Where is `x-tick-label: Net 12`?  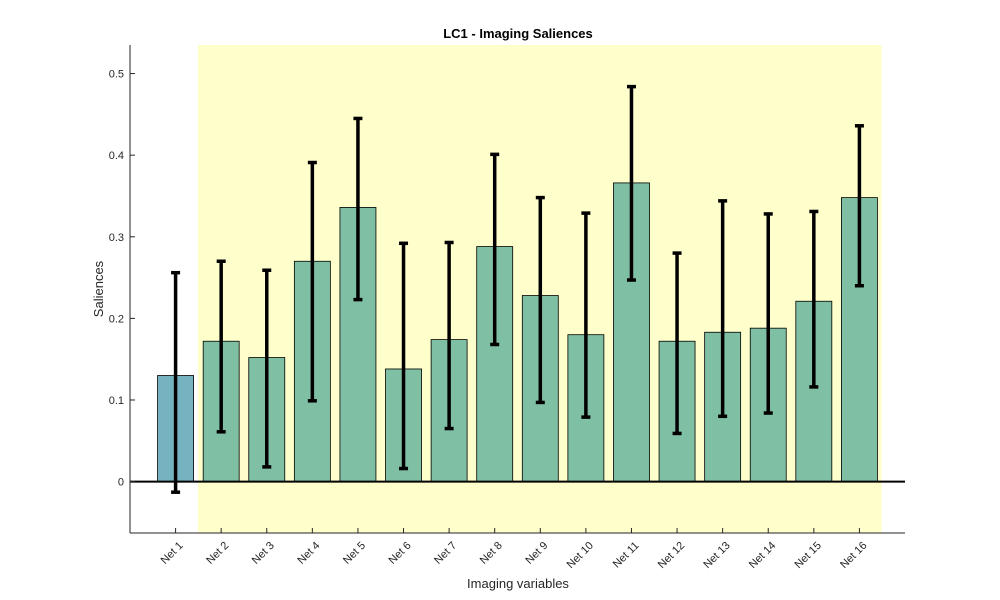
x-tick-label: Net 12 is located at coordinates (671, 555).